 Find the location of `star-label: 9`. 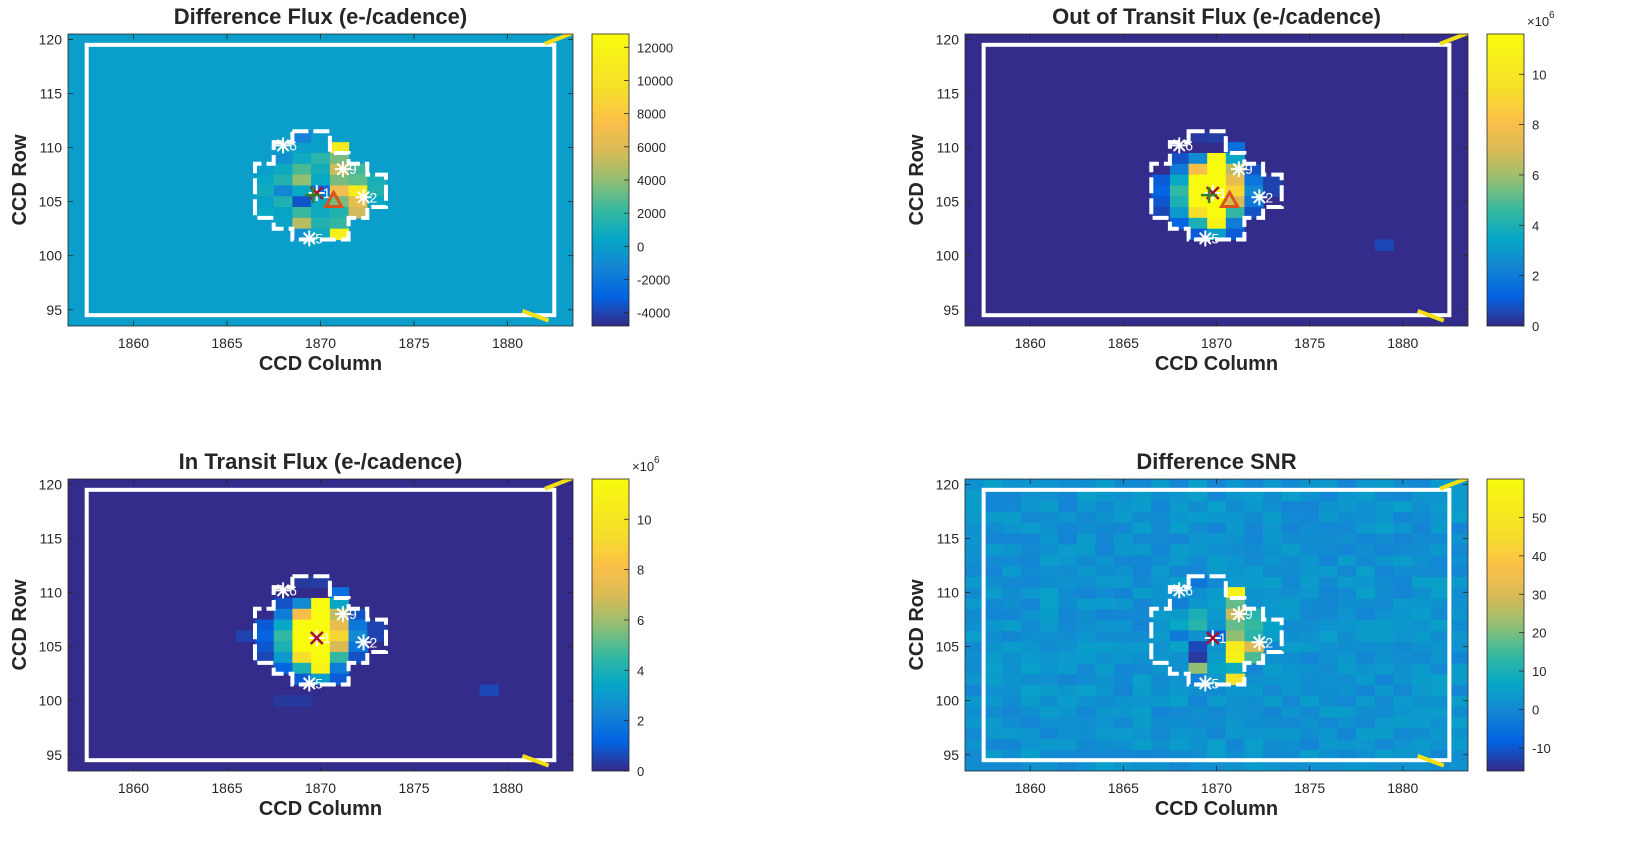

star-label: 9 is located at coordinates (353, 614).